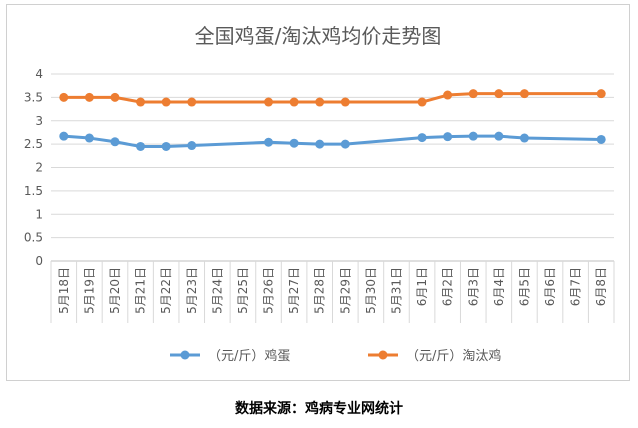 The width and height of the screenshot is (638, 428). I want to click on x-tick-label: 5月19日, so click(89, 290).